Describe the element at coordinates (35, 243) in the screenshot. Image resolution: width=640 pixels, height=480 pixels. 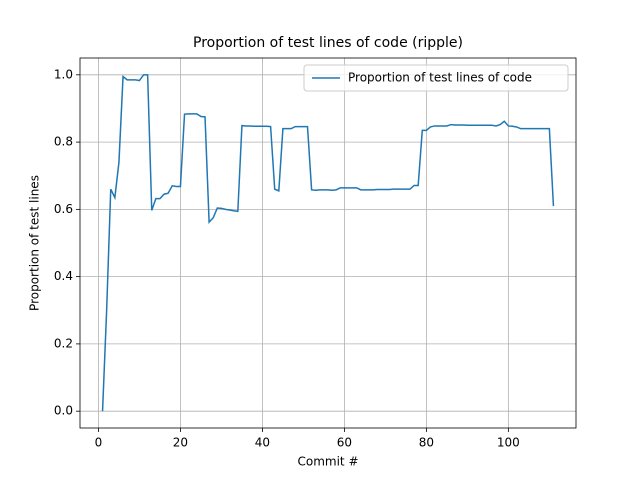
I see `y-axis-label: Proportion of test lines` at that location.